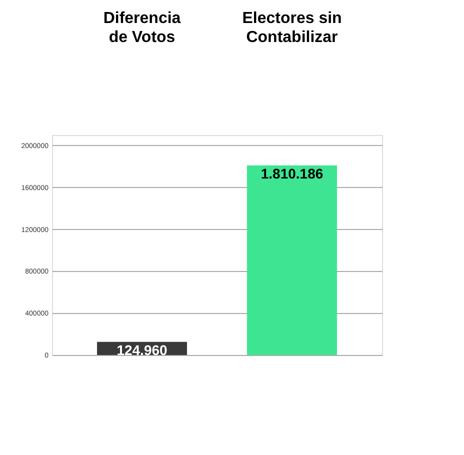  Describe the element at coordinates (292, 28) in the screenshot. I see `x-tick-label: Electores sin Contabilizar` at that location.